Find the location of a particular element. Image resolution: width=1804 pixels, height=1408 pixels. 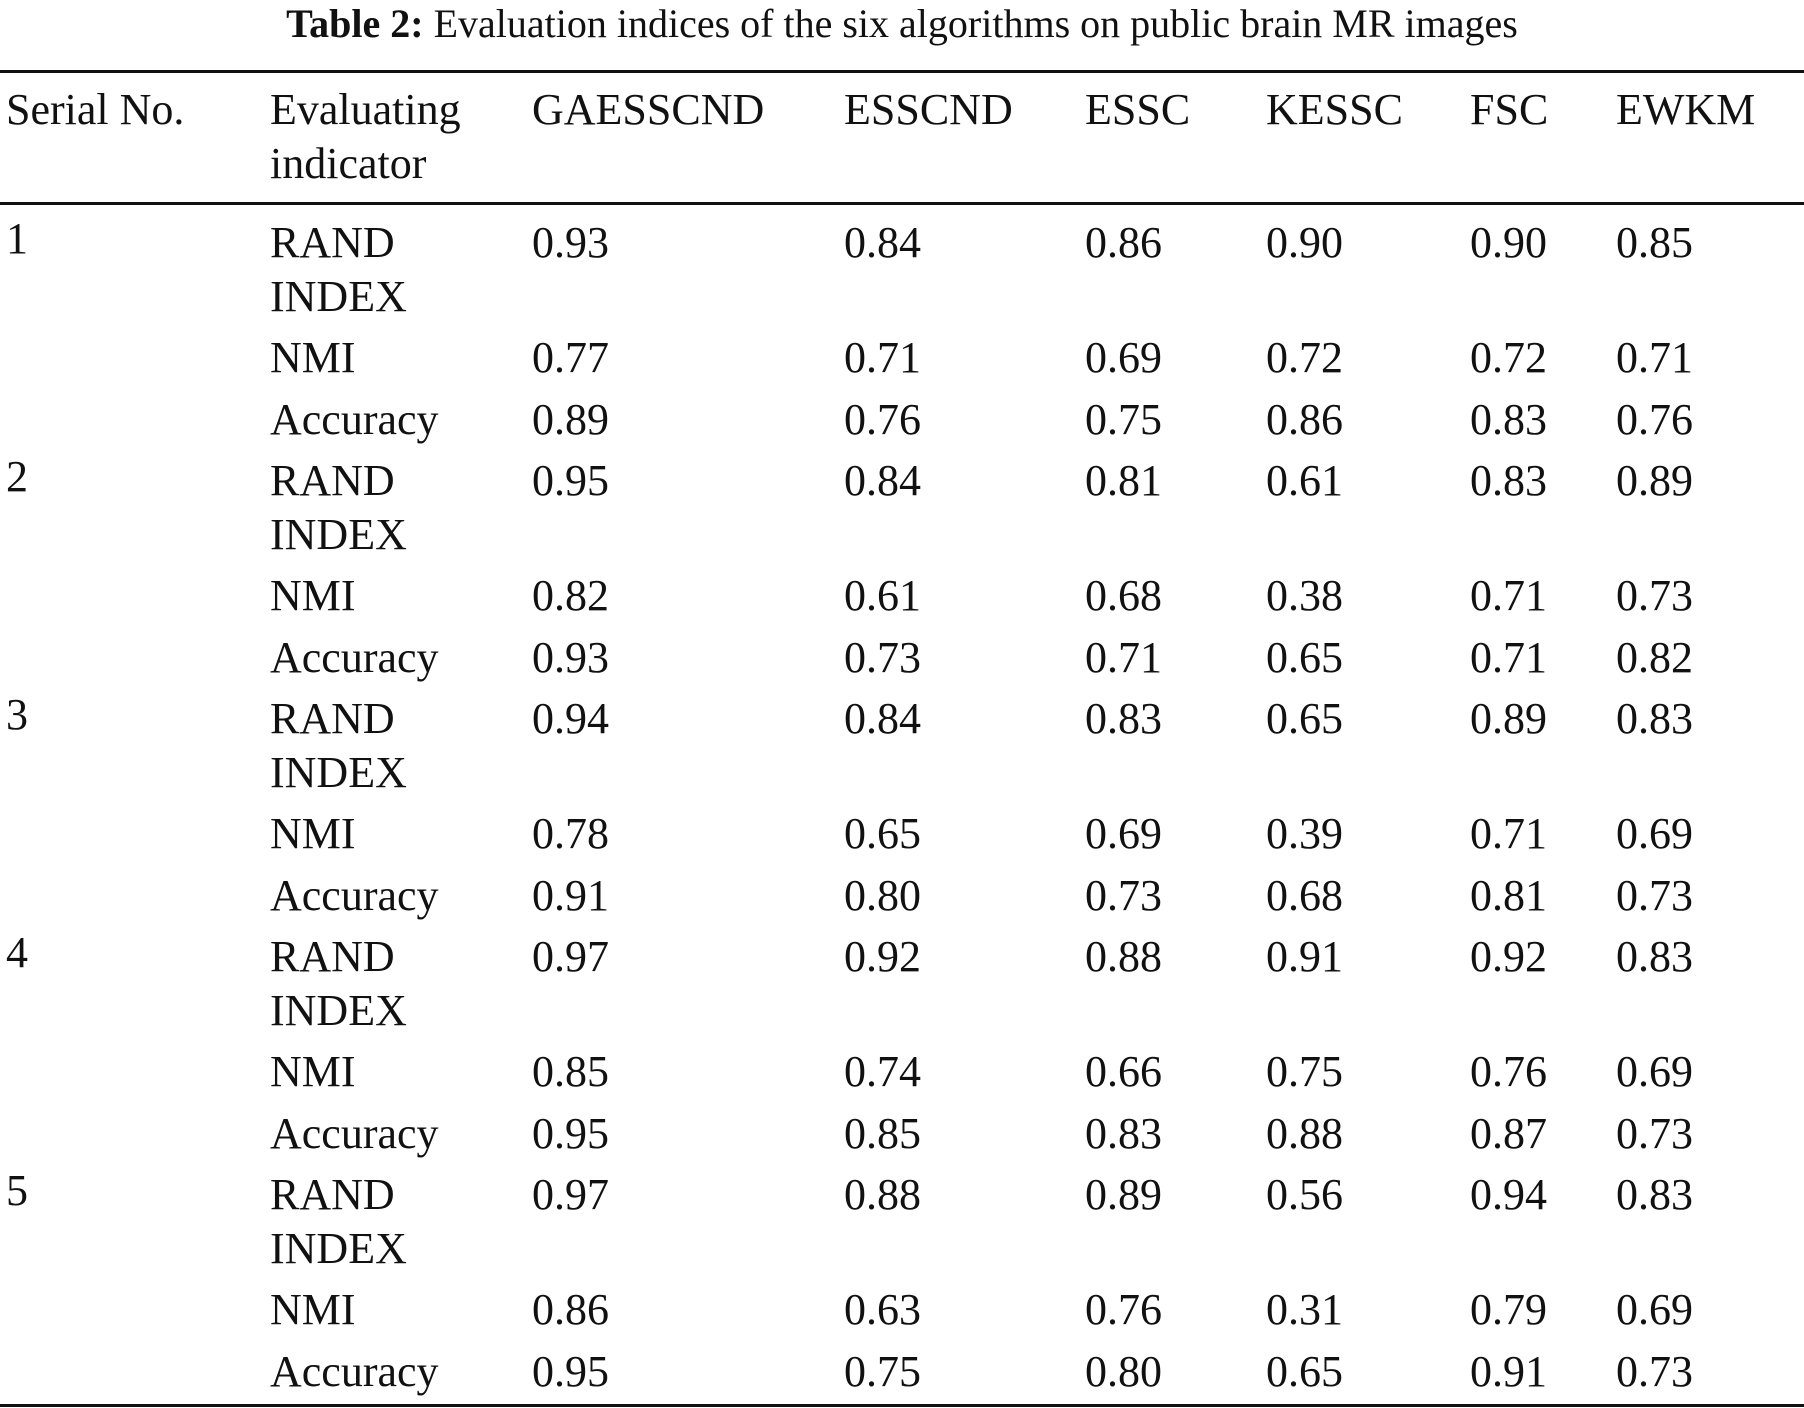

header-indicator-line1: Evaluating is located at coordinates (365, 109).